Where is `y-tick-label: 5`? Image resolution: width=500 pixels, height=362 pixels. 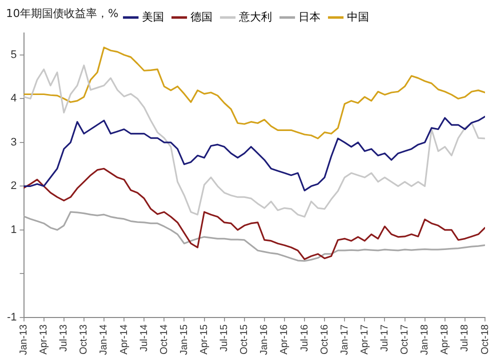
y-tick-label: 5 is located at coordinates (13, 54).